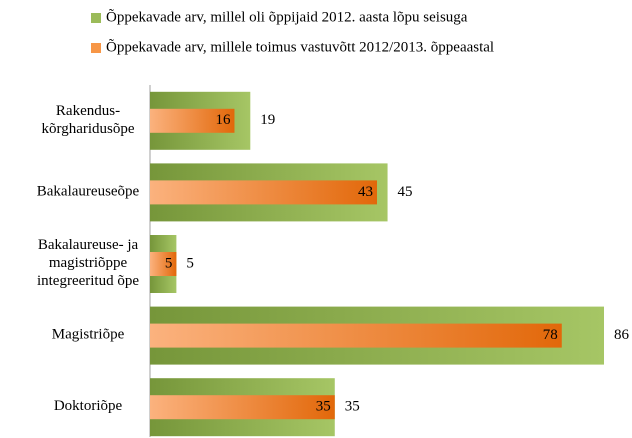  What do you see at coordinates (550, 335) in the screenshot?
I see `value-label: 78` at bounding box center [550, 335].